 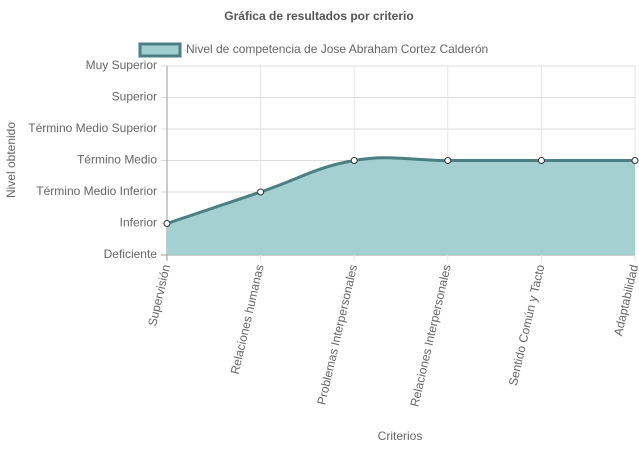 I want to click on y-tick-label: Deficiente, so click(x=131, y=254).